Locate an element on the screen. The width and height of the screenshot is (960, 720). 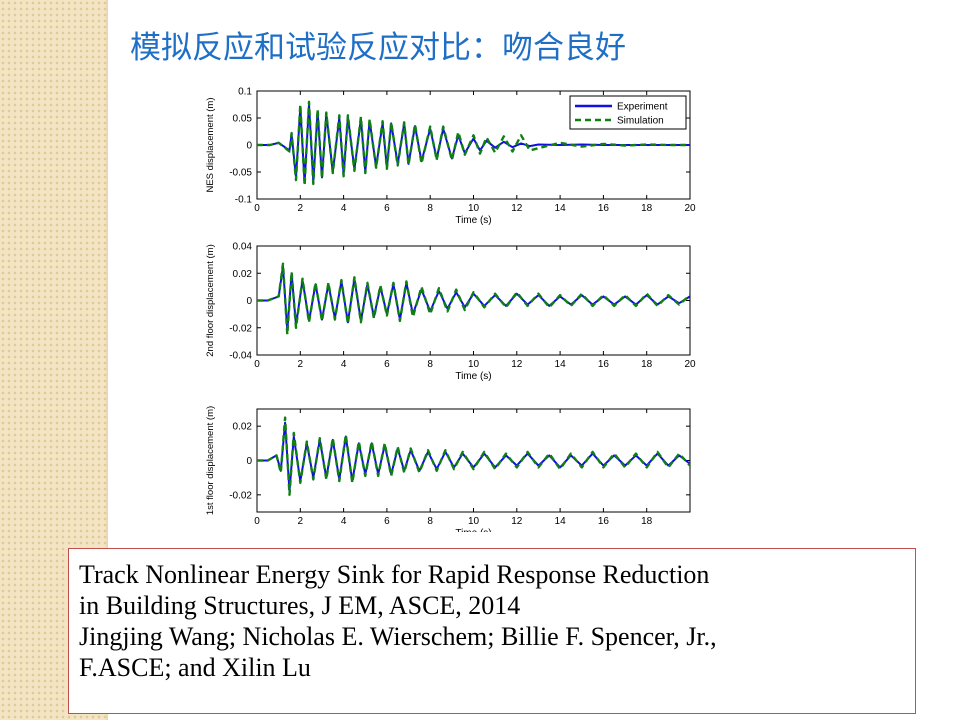
legend-label-experiment: Experiment is located at coordinates (642, 107).